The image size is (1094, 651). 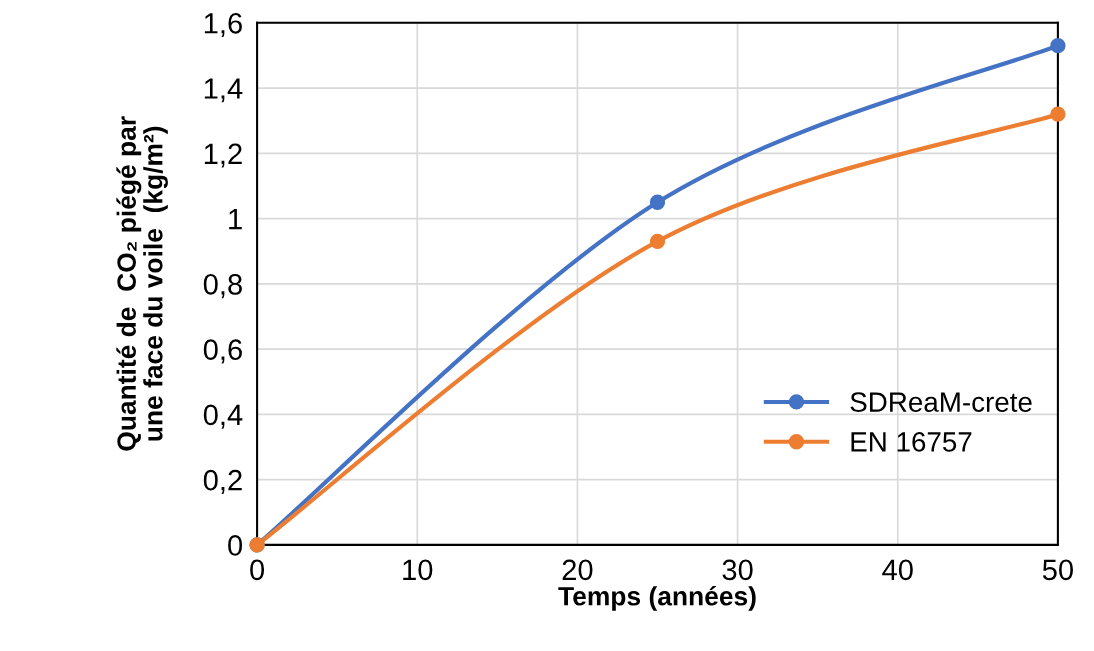 What do you see at coordinates (222, 481) in the screenshot?
I see `y-tick-label: 0,2` at bounding box center [222, 481].